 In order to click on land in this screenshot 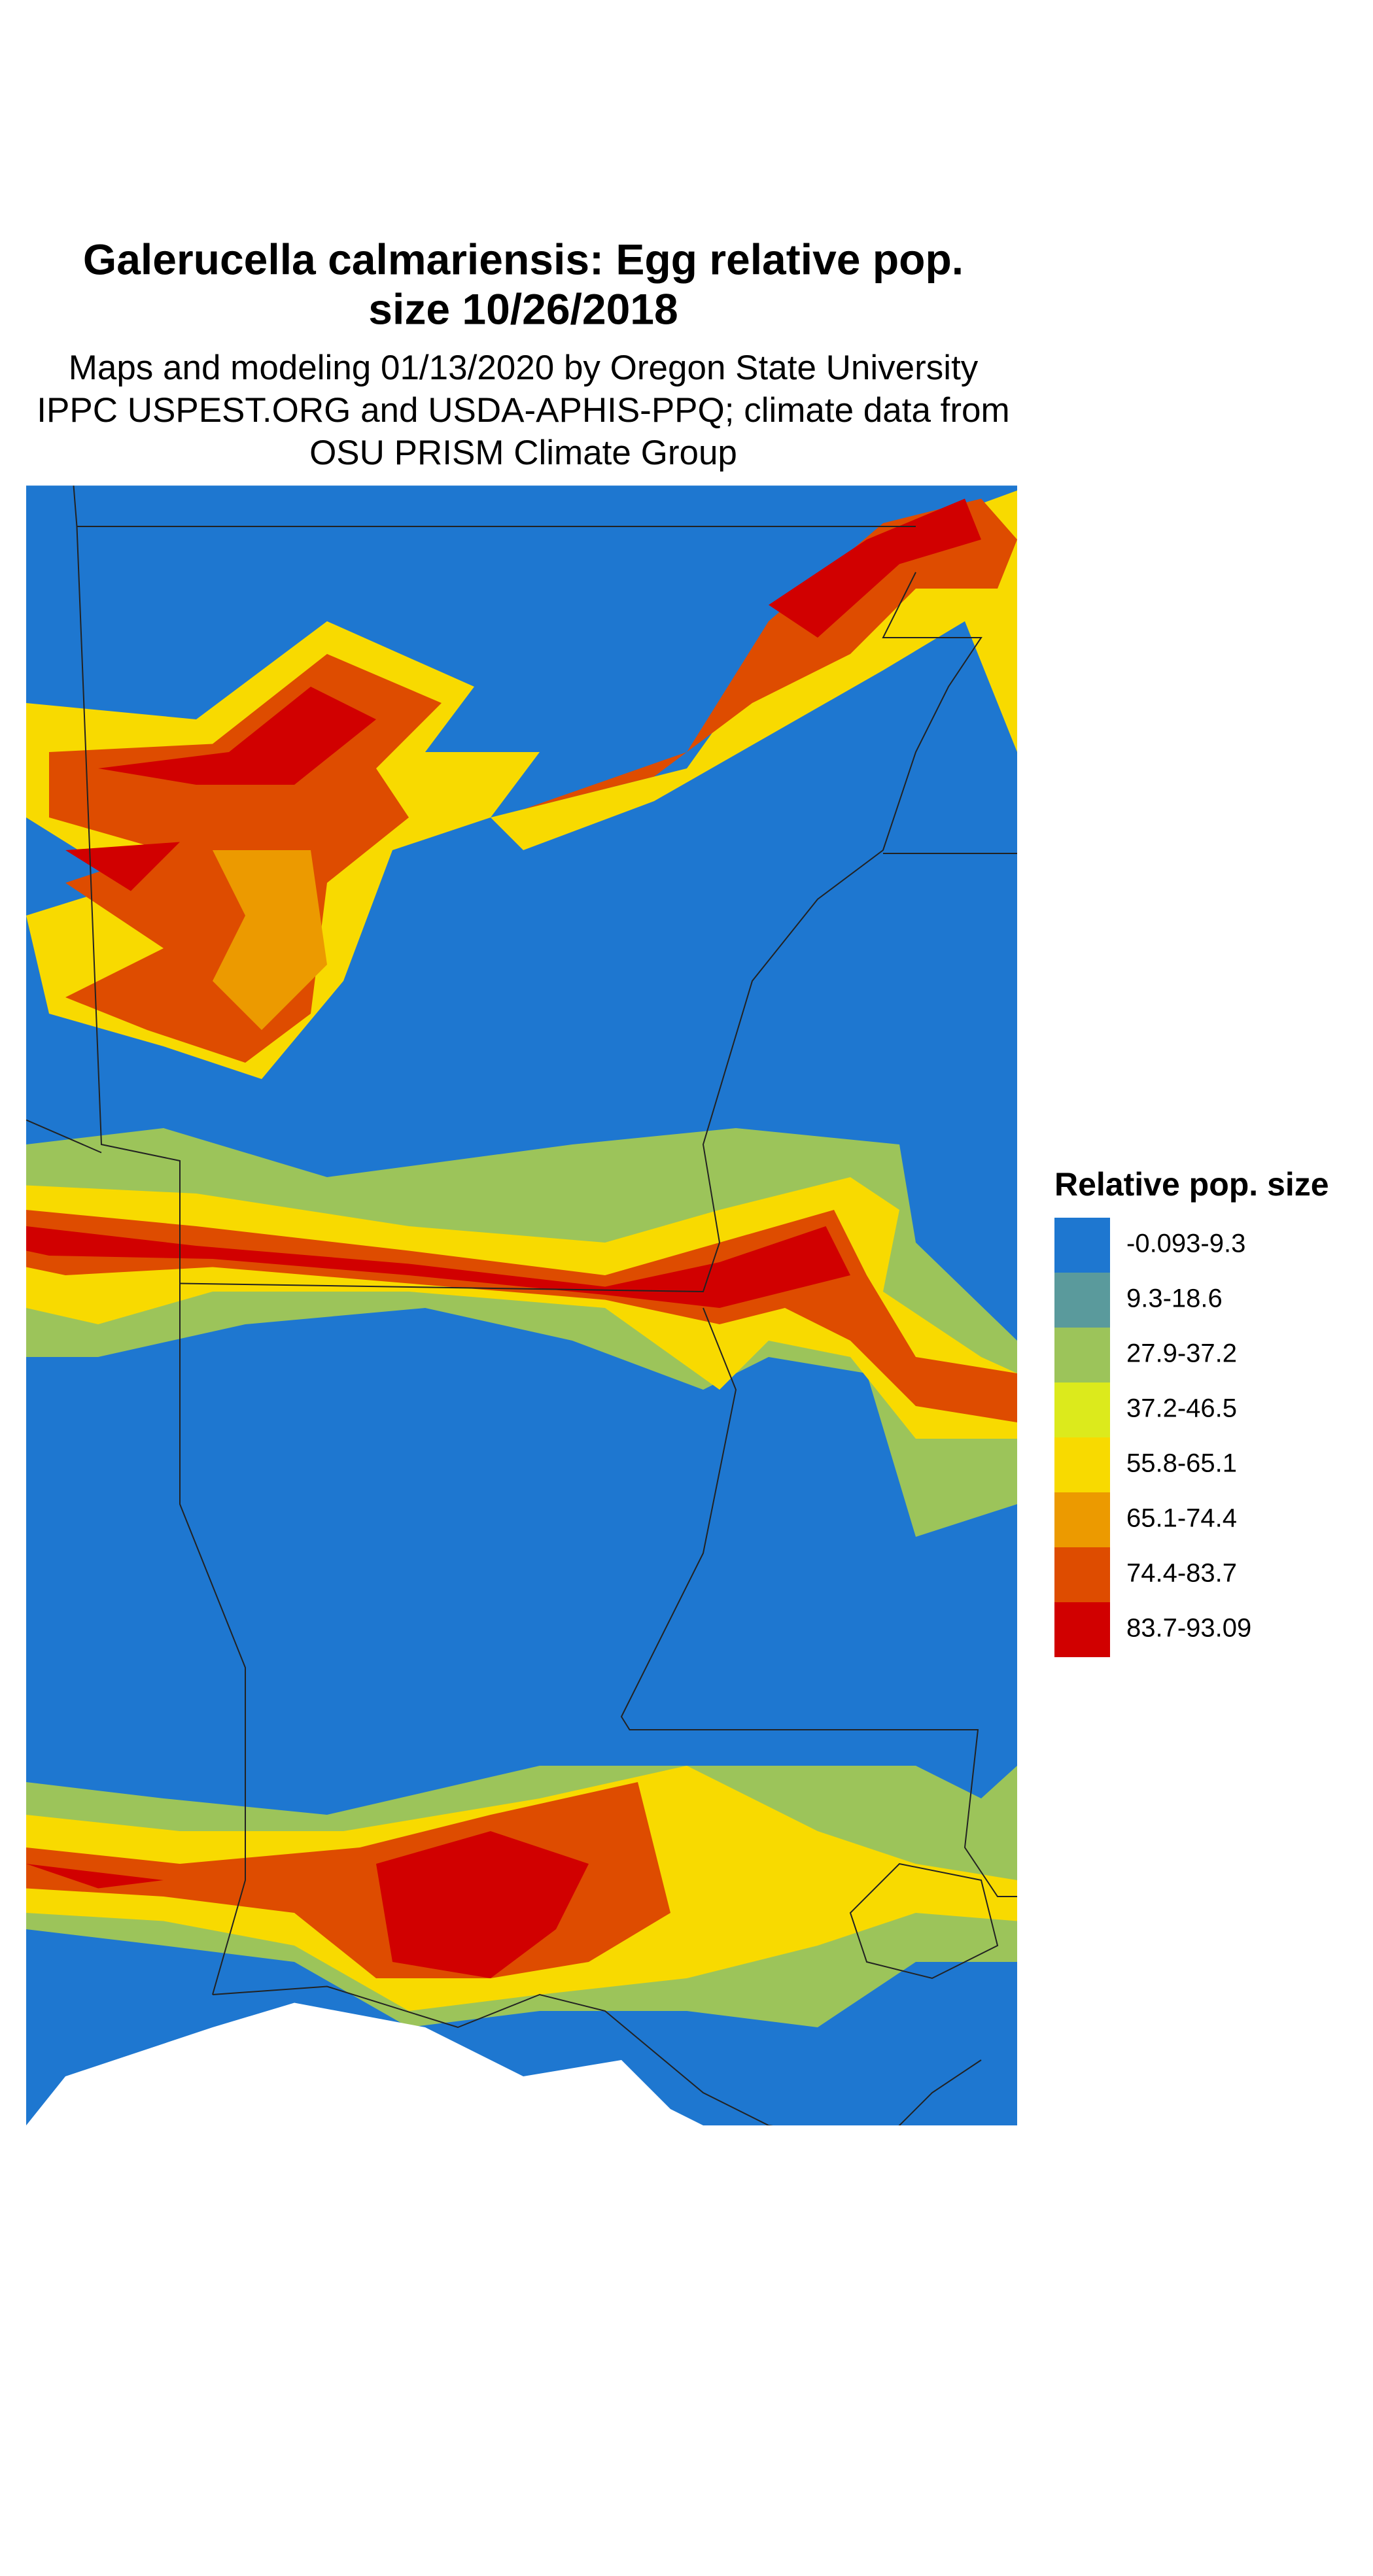, I will do `click(769, 2142)`.